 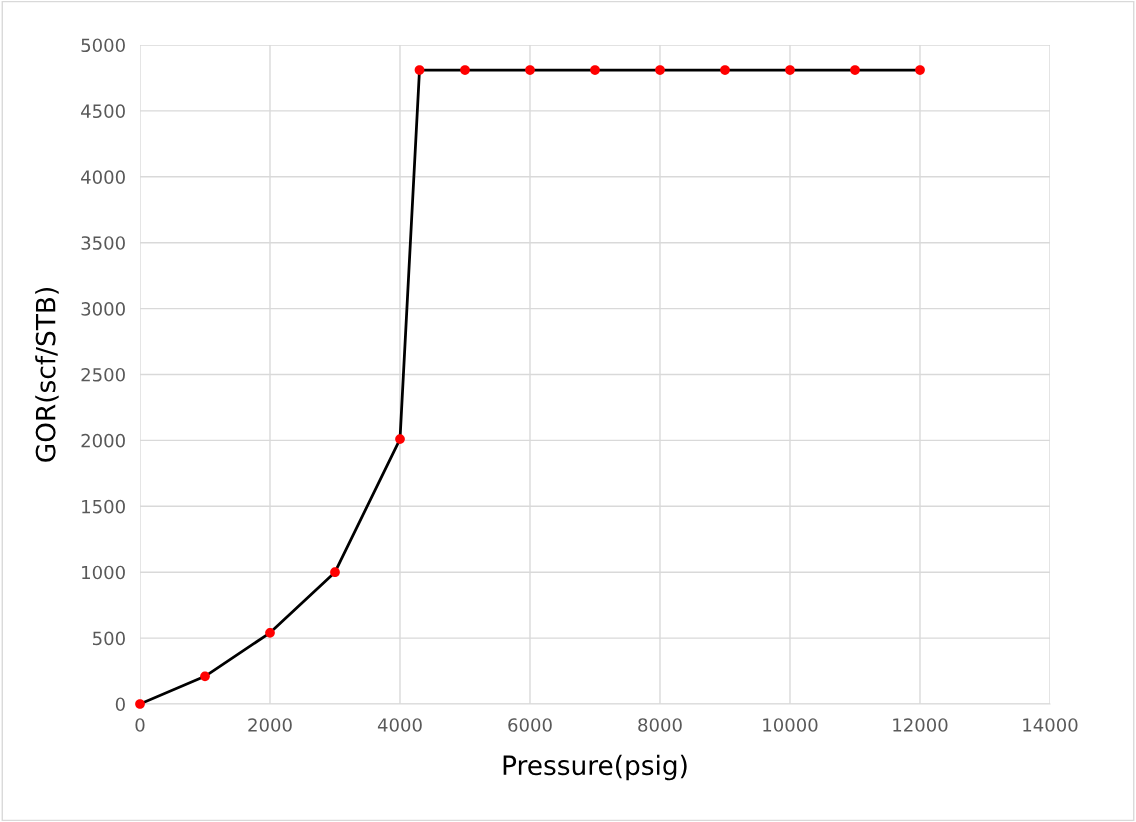 What do you see at coordinates (103, 45) in the screenshot?
I see `y-tick-label: 5000` at bounding box center [103, 45].